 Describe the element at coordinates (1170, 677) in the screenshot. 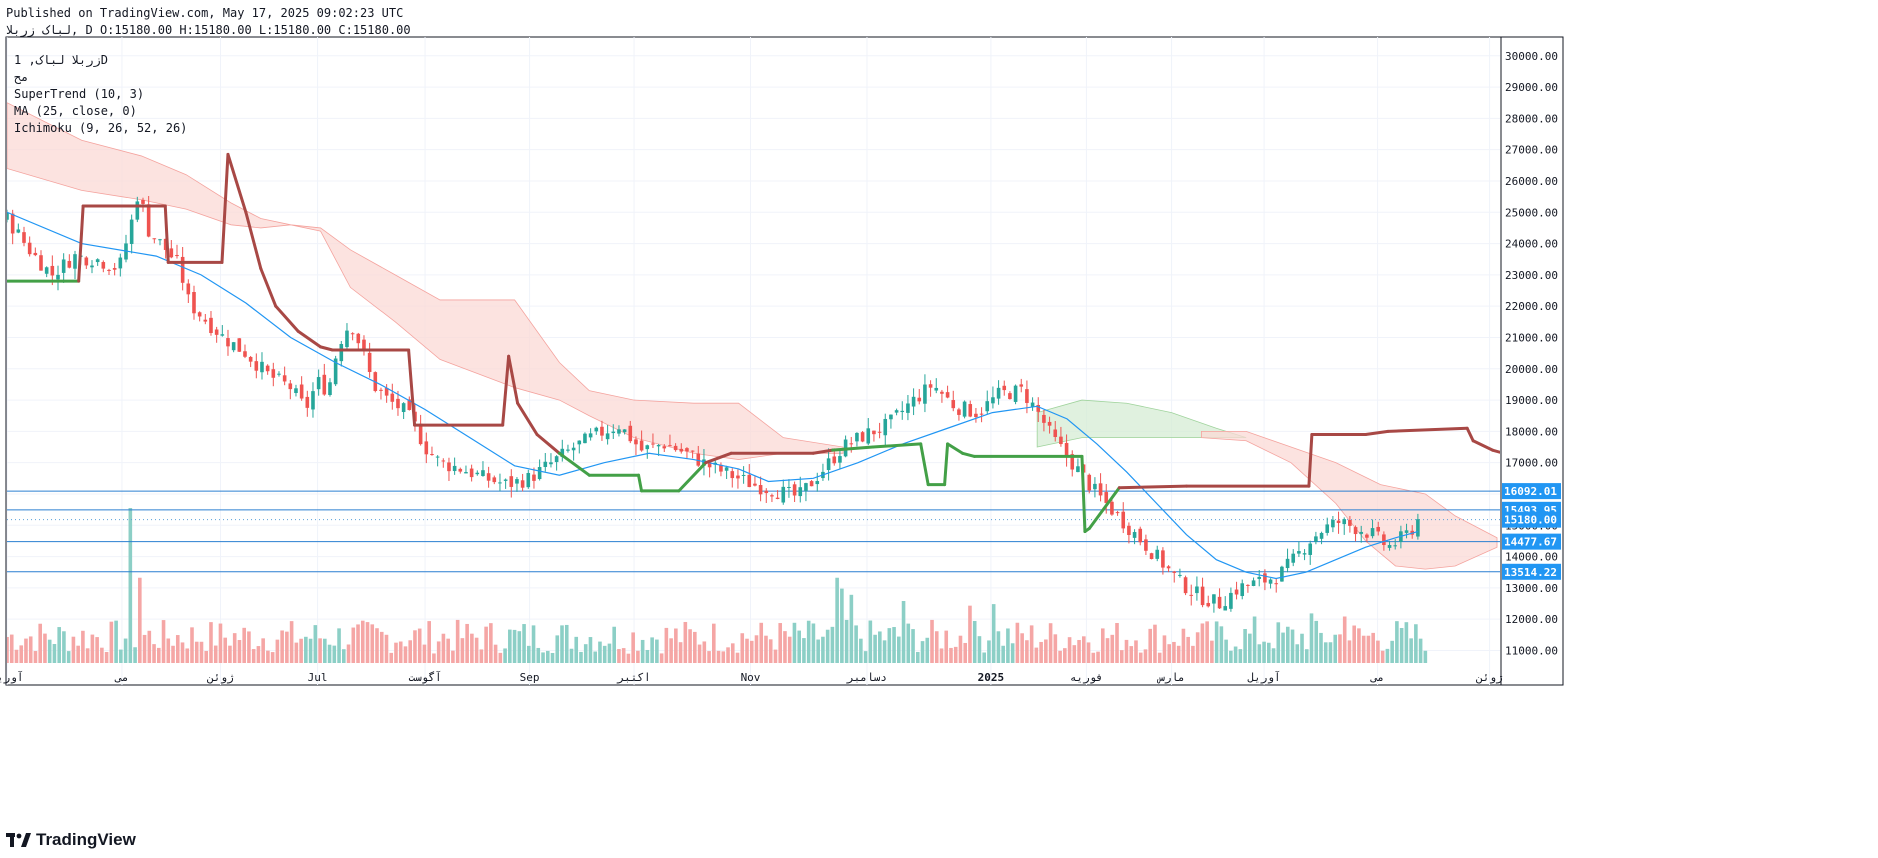

I see `x-tick-label: مارس` at that location.